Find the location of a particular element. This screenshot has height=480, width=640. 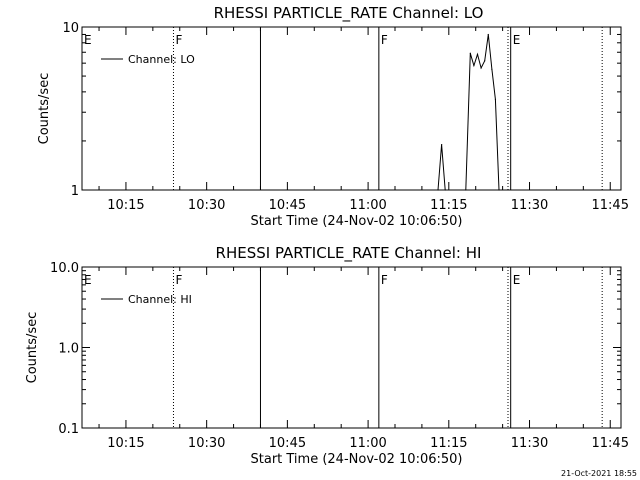

y-tick-label: 0.1 is located at coordinates (68, 429).